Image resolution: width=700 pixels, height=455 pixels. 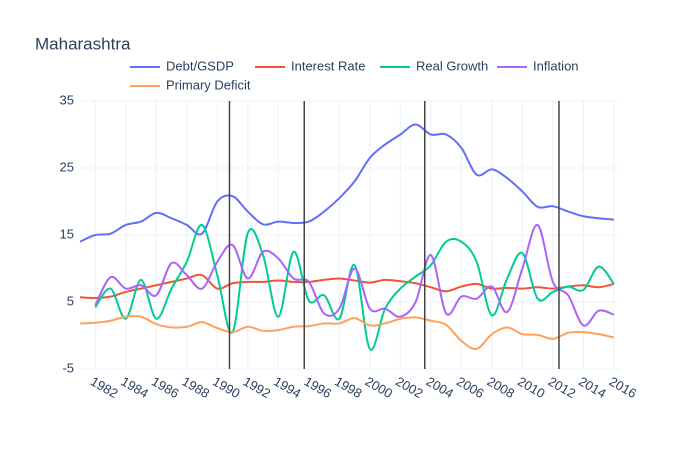 What do you see at coordinates (200, 65) in the screenshot?
I see `legend-label: Debt/GSDP` at bounding box center [200, 65].